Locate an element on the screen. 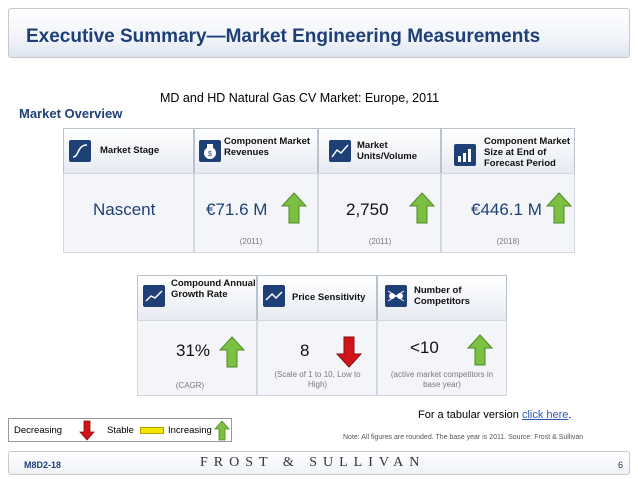 The width and height of the screenshot is (638, 479). legend-increasing-label: Increasing is located at coordinates (190, 430).